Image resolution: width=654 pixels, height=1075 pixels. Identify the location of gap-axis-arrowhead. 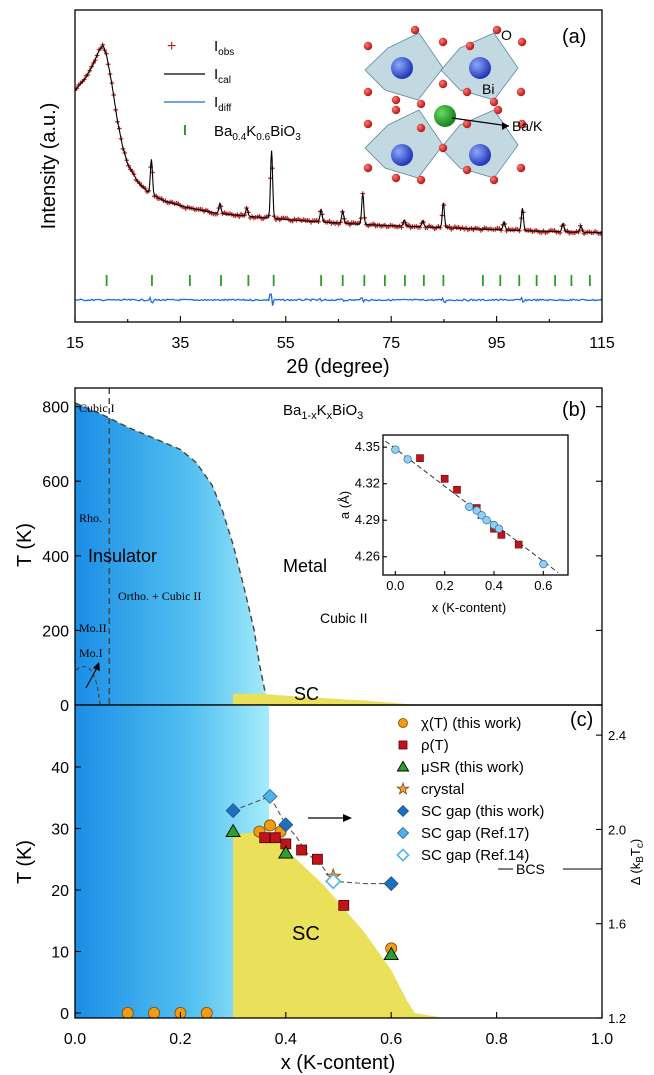
(347, 818).